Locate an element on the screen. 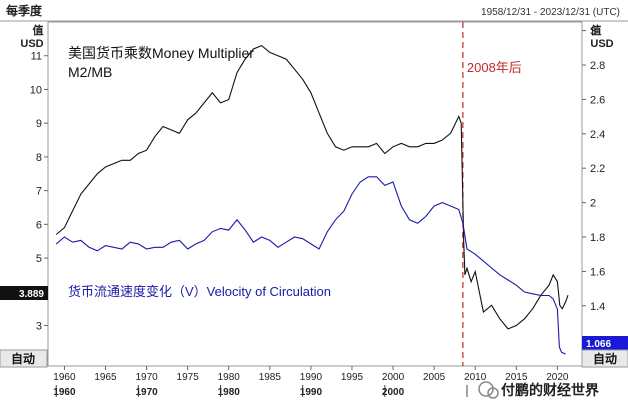  auto-scale-right-button: 自动 is located at coordinates (604, 358).